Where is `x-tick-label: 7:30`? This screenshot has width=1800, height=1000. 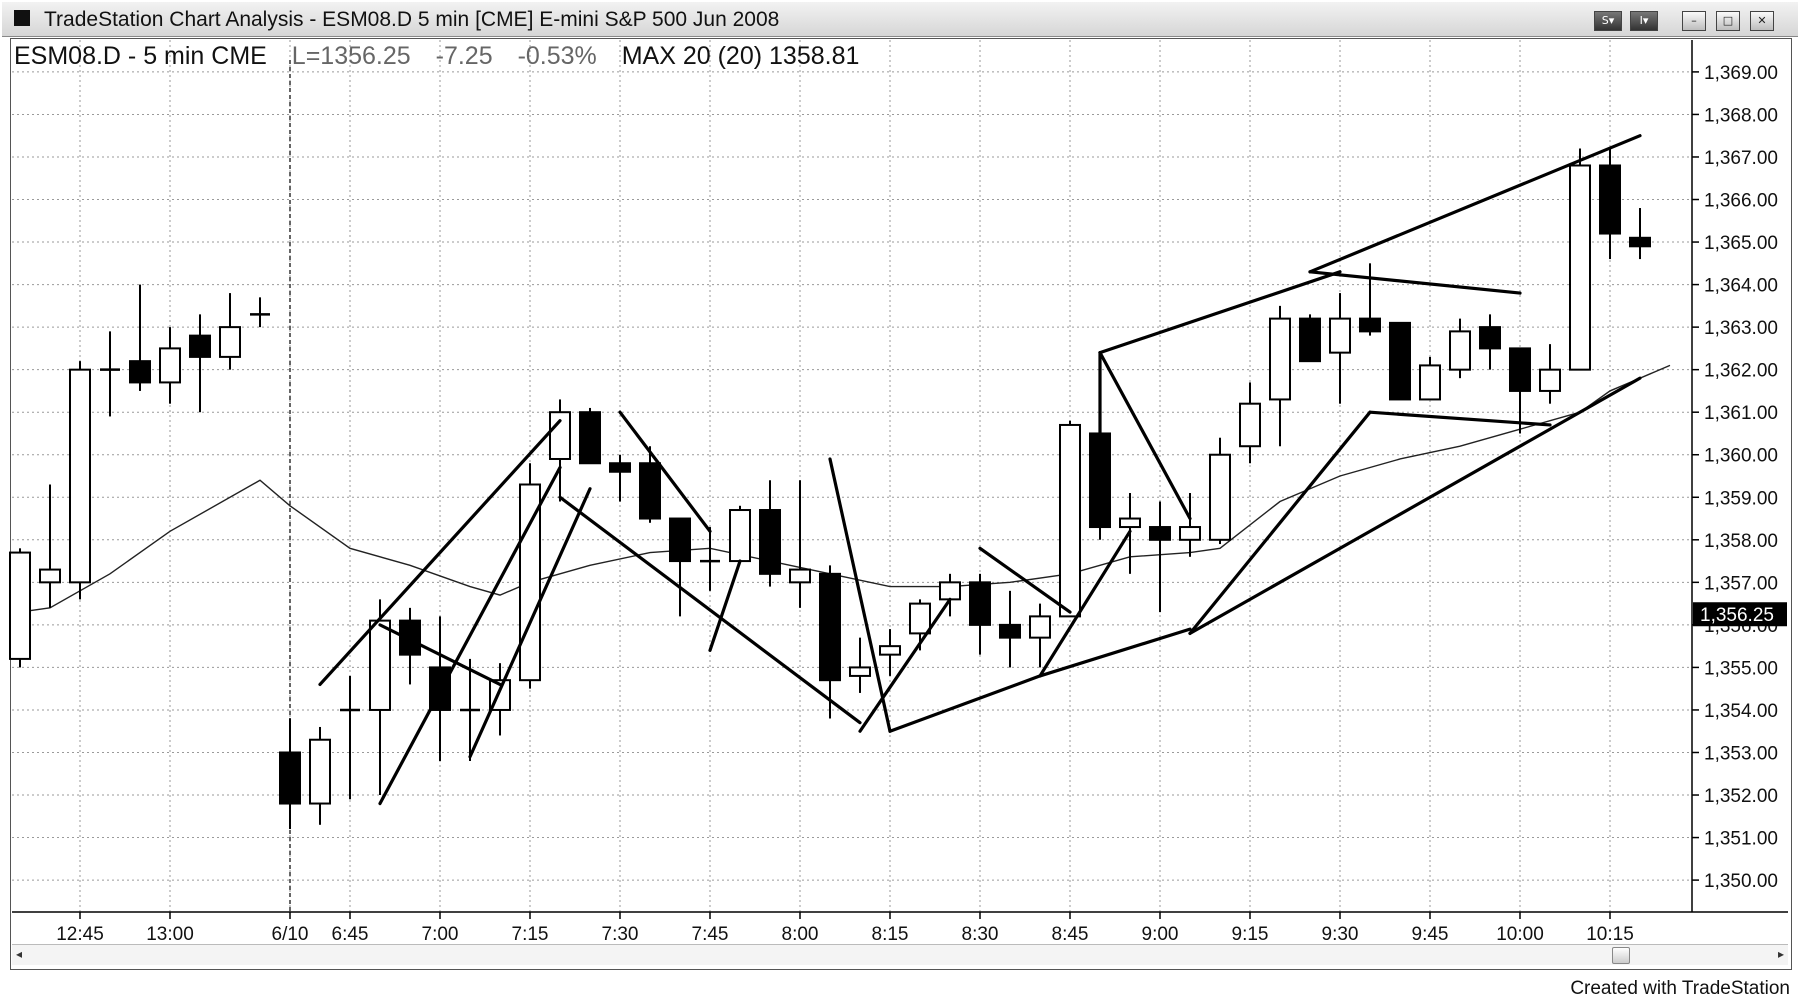
x-tick-label: 7:30 is located at coordinates (620, 934).